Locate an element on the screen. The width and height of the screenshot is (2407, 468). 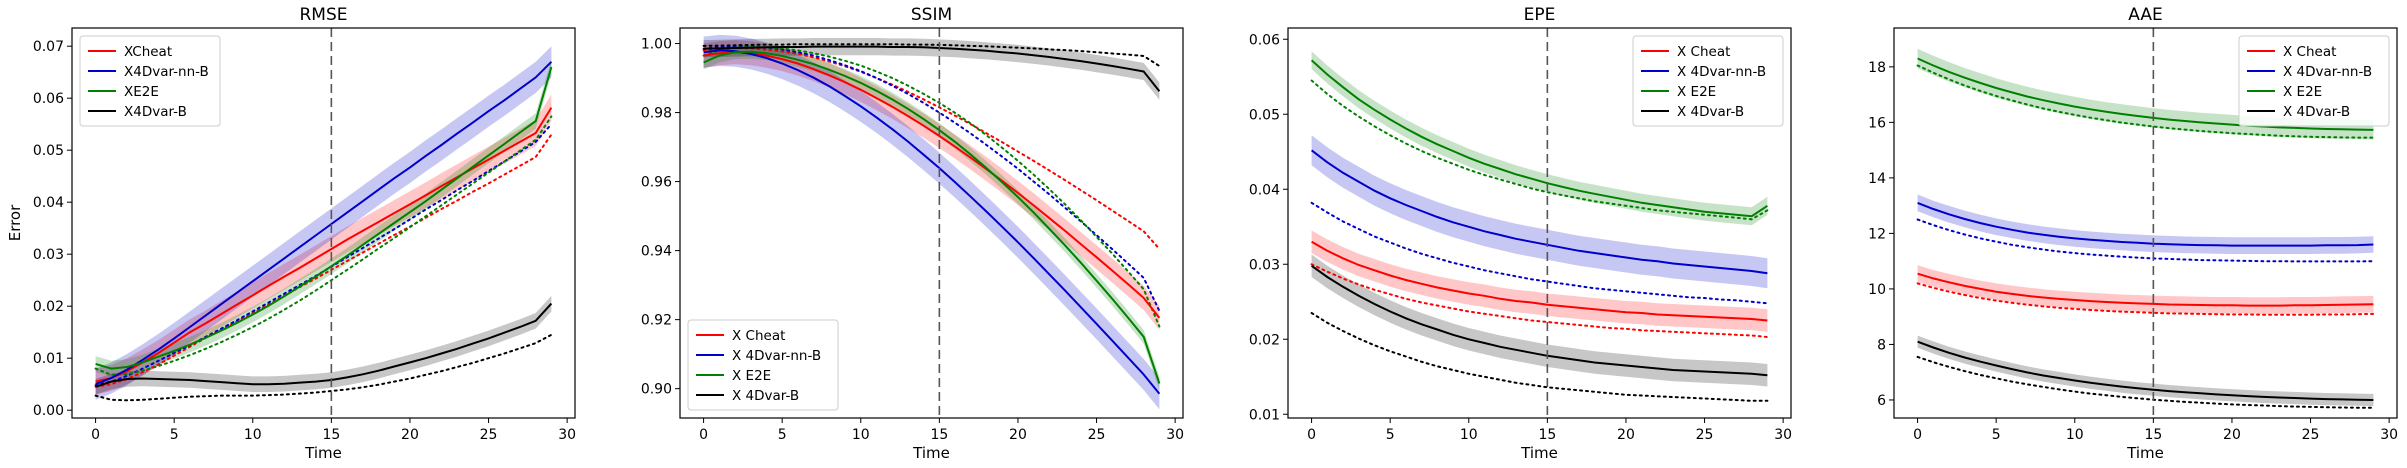
y-tick-label: 0.96 is located at coordinates (656, 183).